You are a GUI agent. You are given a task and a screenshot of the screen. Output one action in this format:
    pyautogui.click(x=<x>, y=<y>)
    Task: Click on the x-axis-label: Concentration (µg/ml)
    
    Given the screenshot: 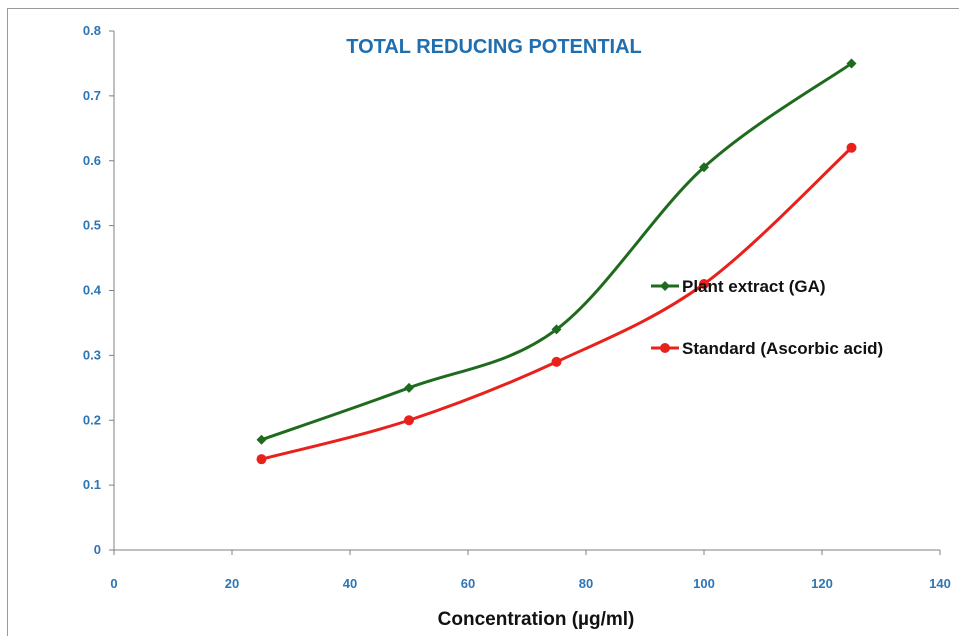 What is the action you would take?
    pyautogui.click(x=536, y=619)
    